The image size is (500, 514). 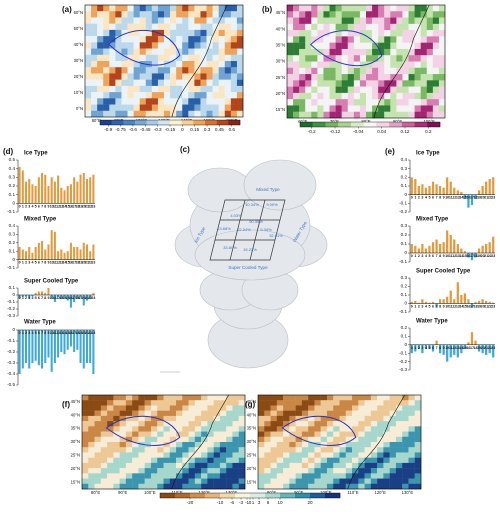 What do you see at coordinates (65, 333) in the screenshot?
I see `x-tick-label: 14` at bounding box center [65, 333].